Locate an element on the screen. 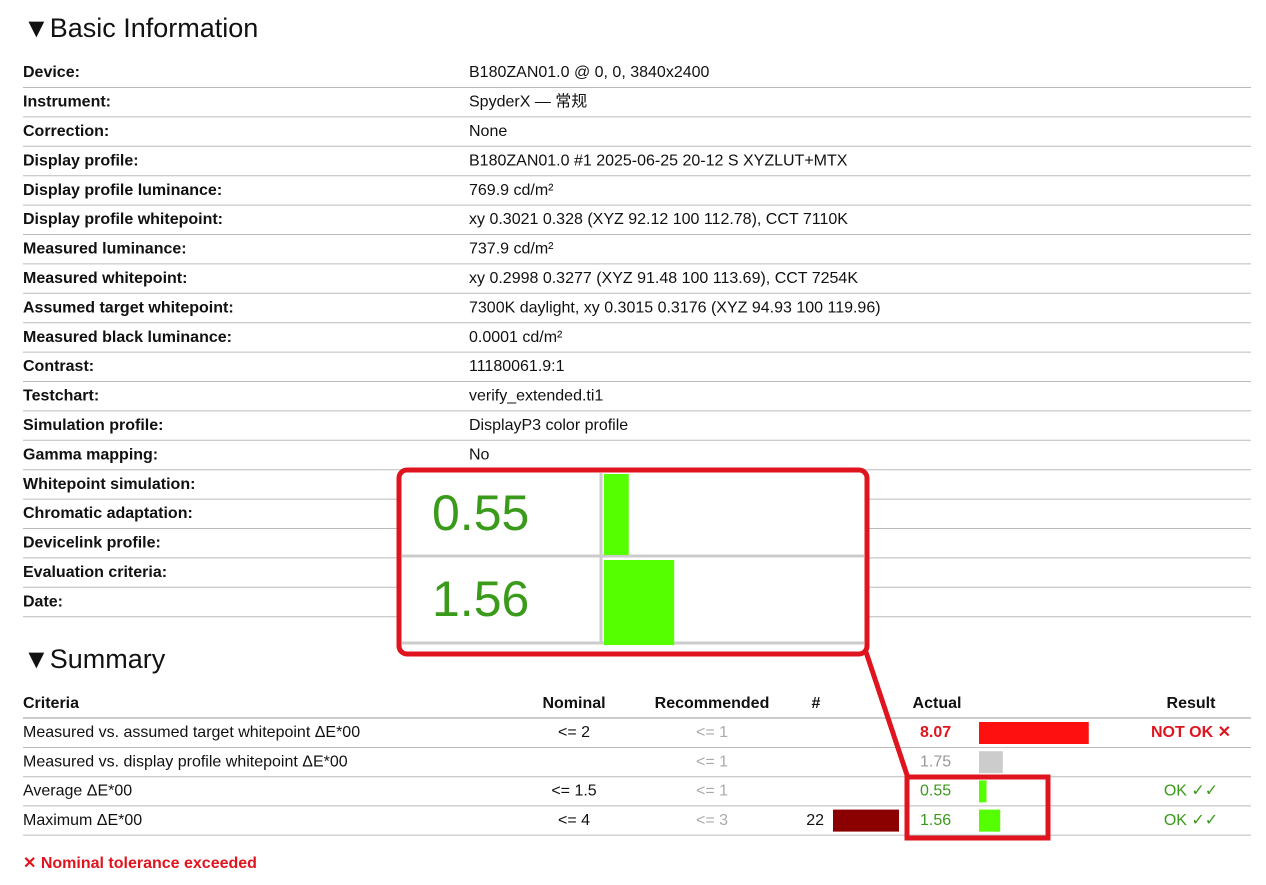  field-label: Measured whitepoint: is located at coordinates (105, 278).